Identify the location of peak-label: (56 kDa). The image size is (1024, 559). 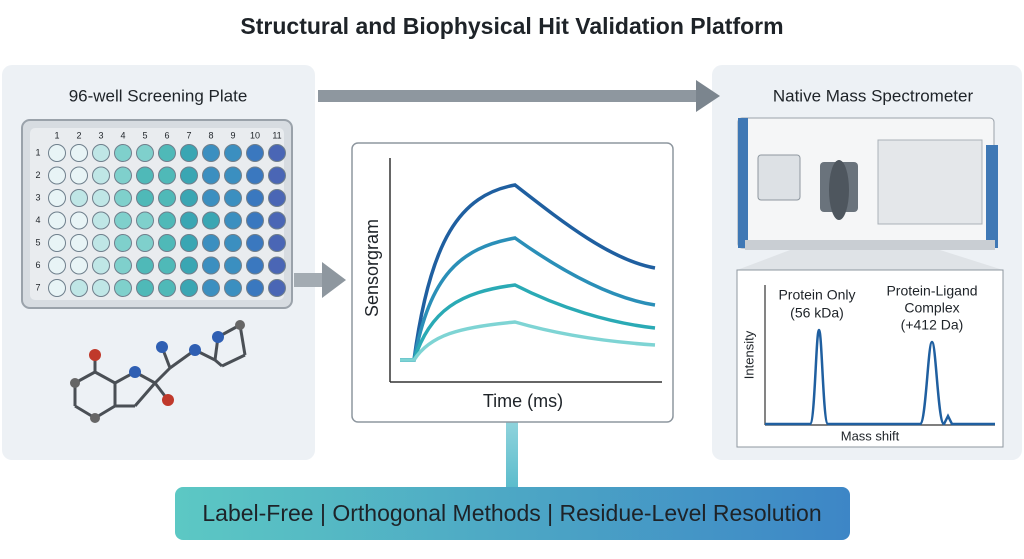
(817, 313).